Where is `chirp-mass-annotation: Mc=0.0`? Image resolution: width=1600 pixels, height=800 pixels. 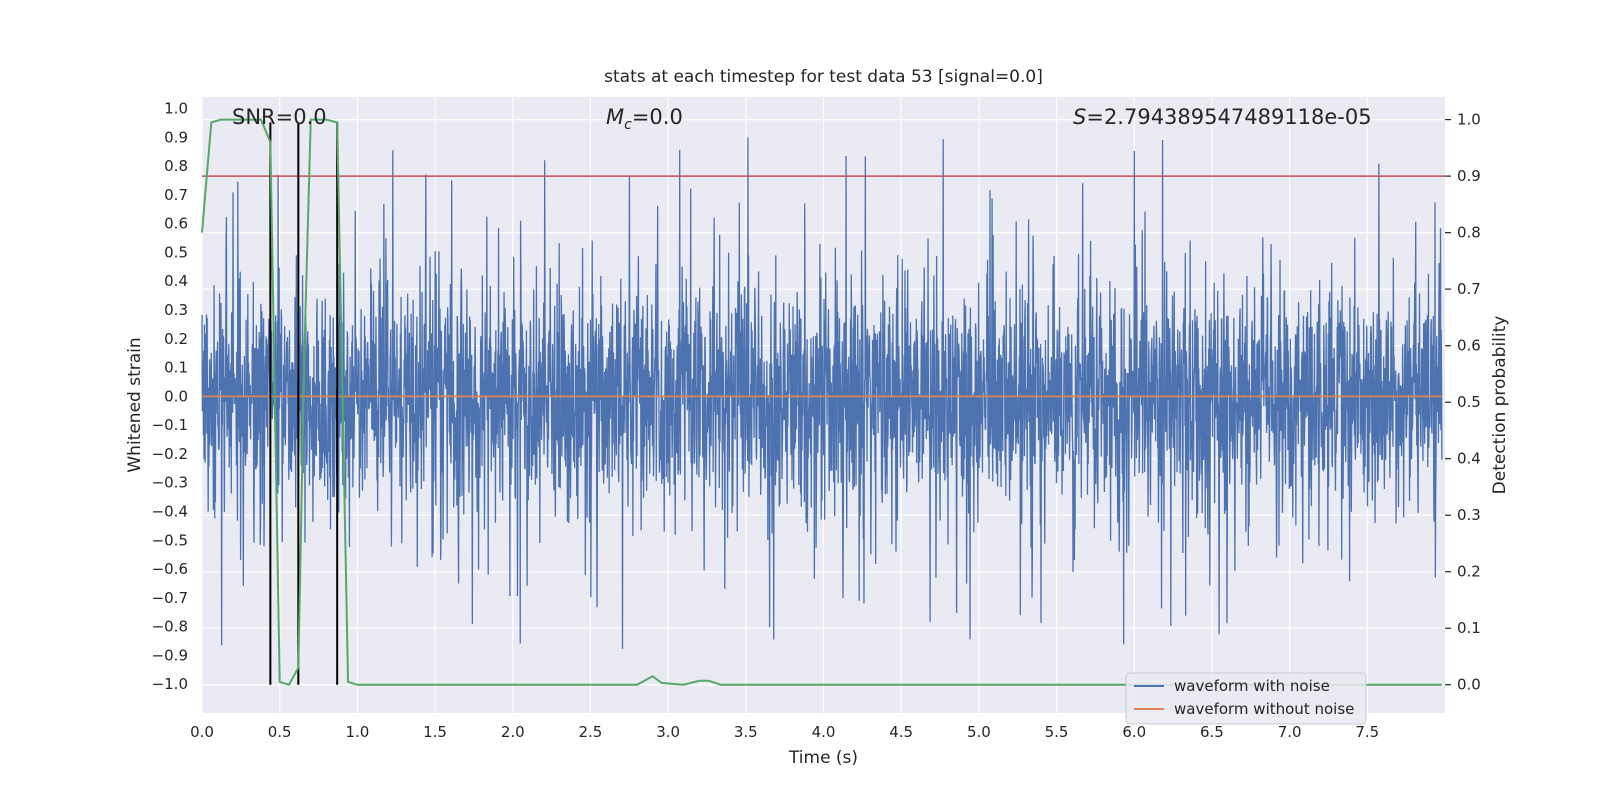 chirp-mass-annotation: Mc=0.0 is located at coordinates (644, 119).